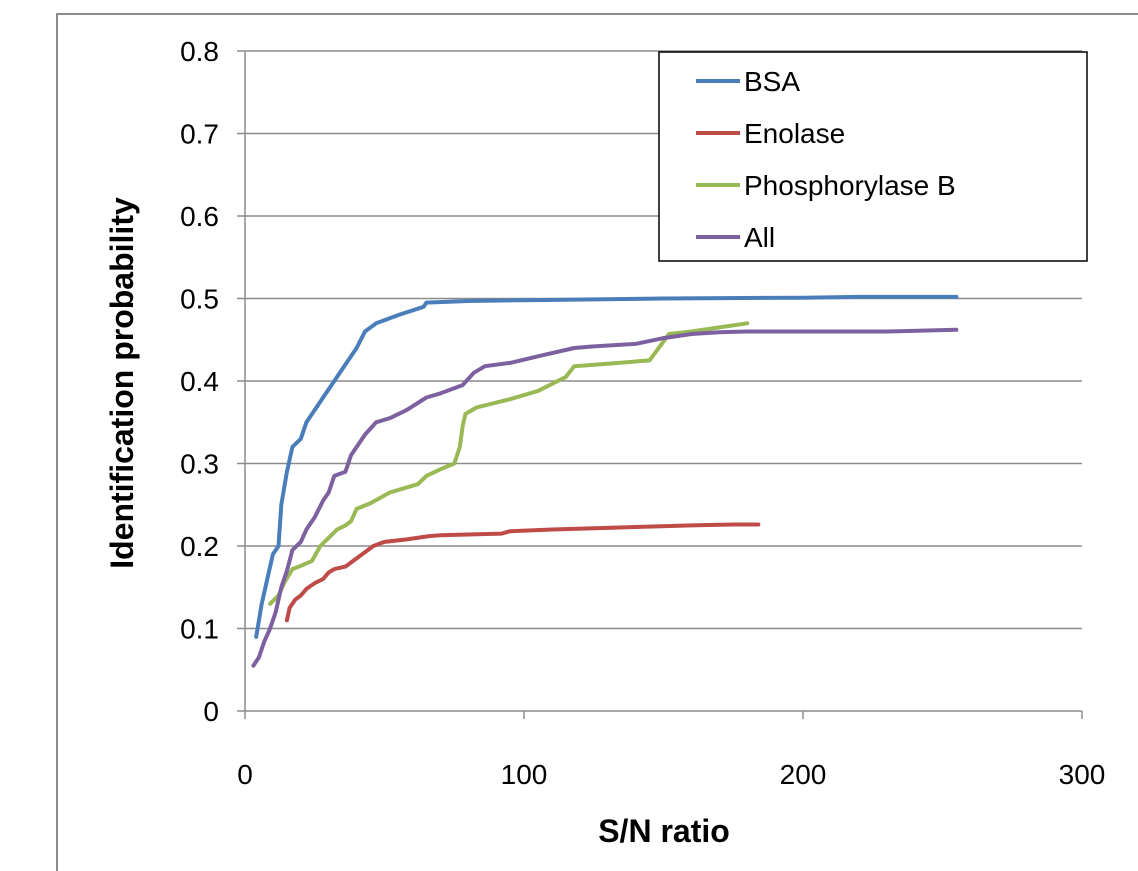  What do you see at coordinates (664, 831) in the screenshot?
I see `x-axis-title: S/N ratio` at bounding box center [664, 831].